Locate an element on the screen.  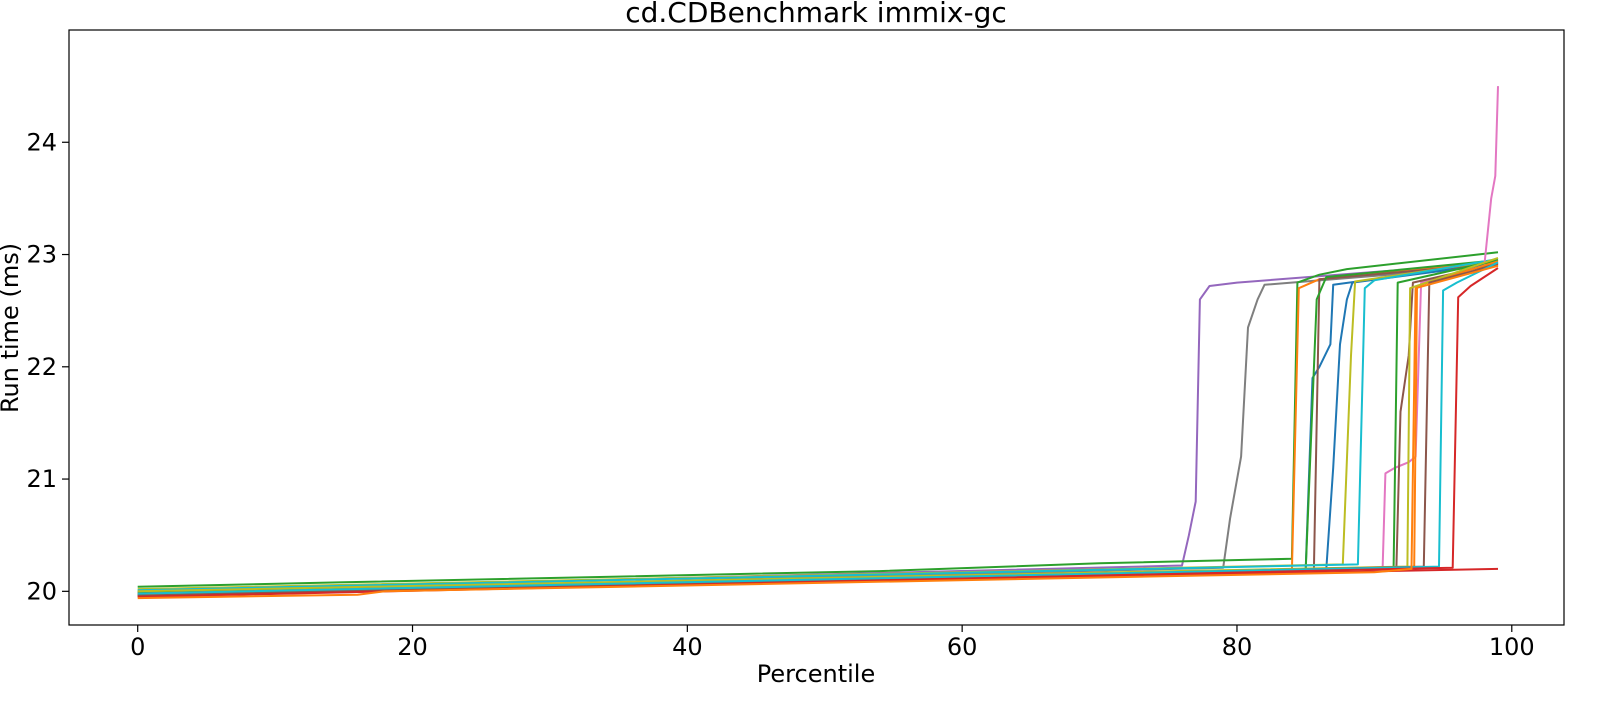
y-tick-label: 23 is located at coordinates (41, 255).